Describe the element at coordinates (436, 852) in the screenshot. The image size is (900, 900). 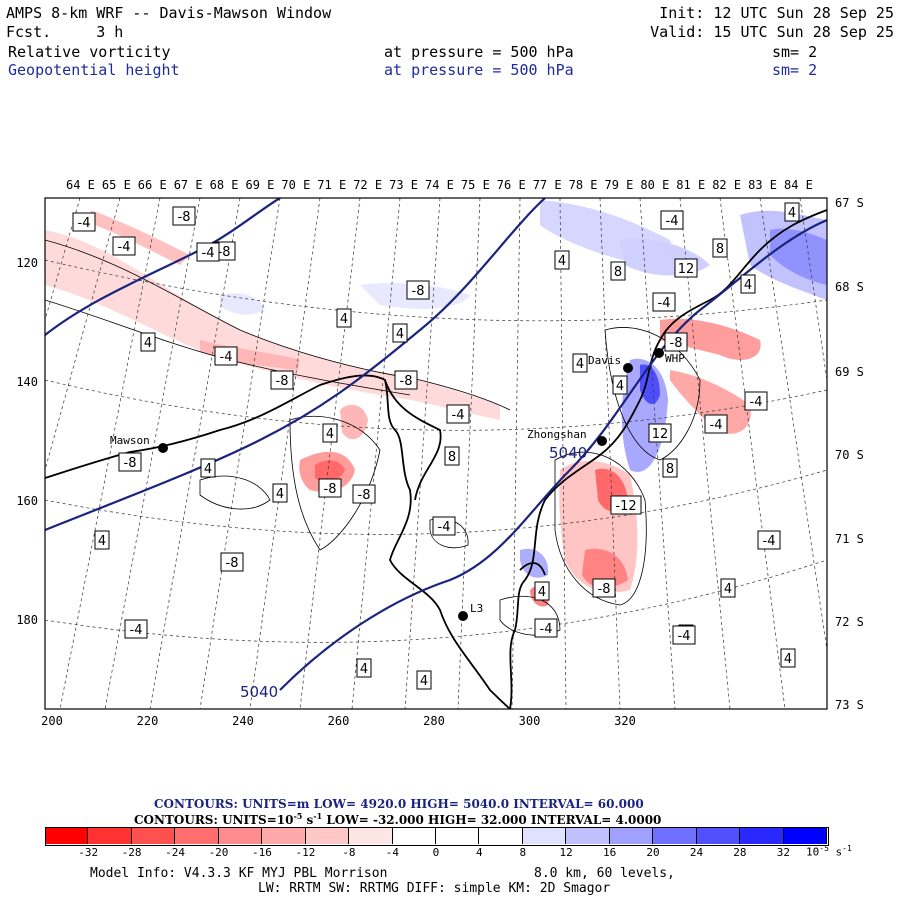
I see `colorbar-tick-label: 0` at that location.